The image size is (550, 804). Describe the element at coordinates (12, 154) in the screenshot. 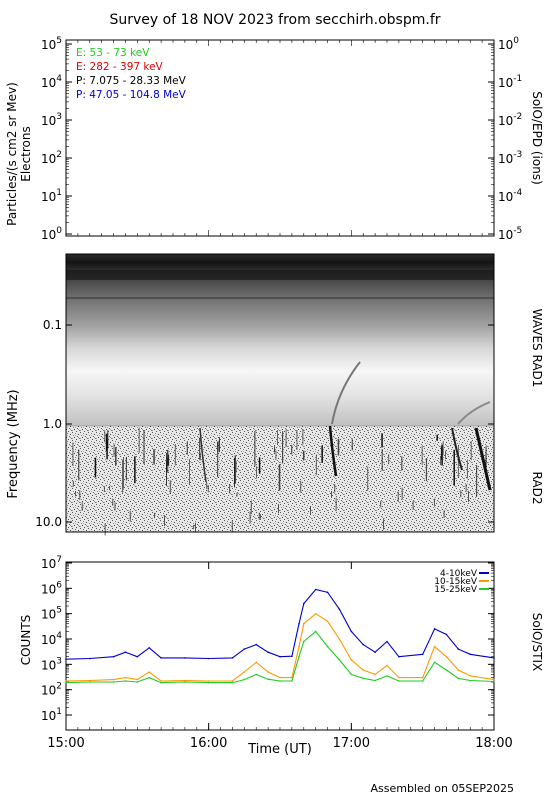

I see `epd-ylabel-line1: Particles/(s cm2 sr Mev)` at that location.